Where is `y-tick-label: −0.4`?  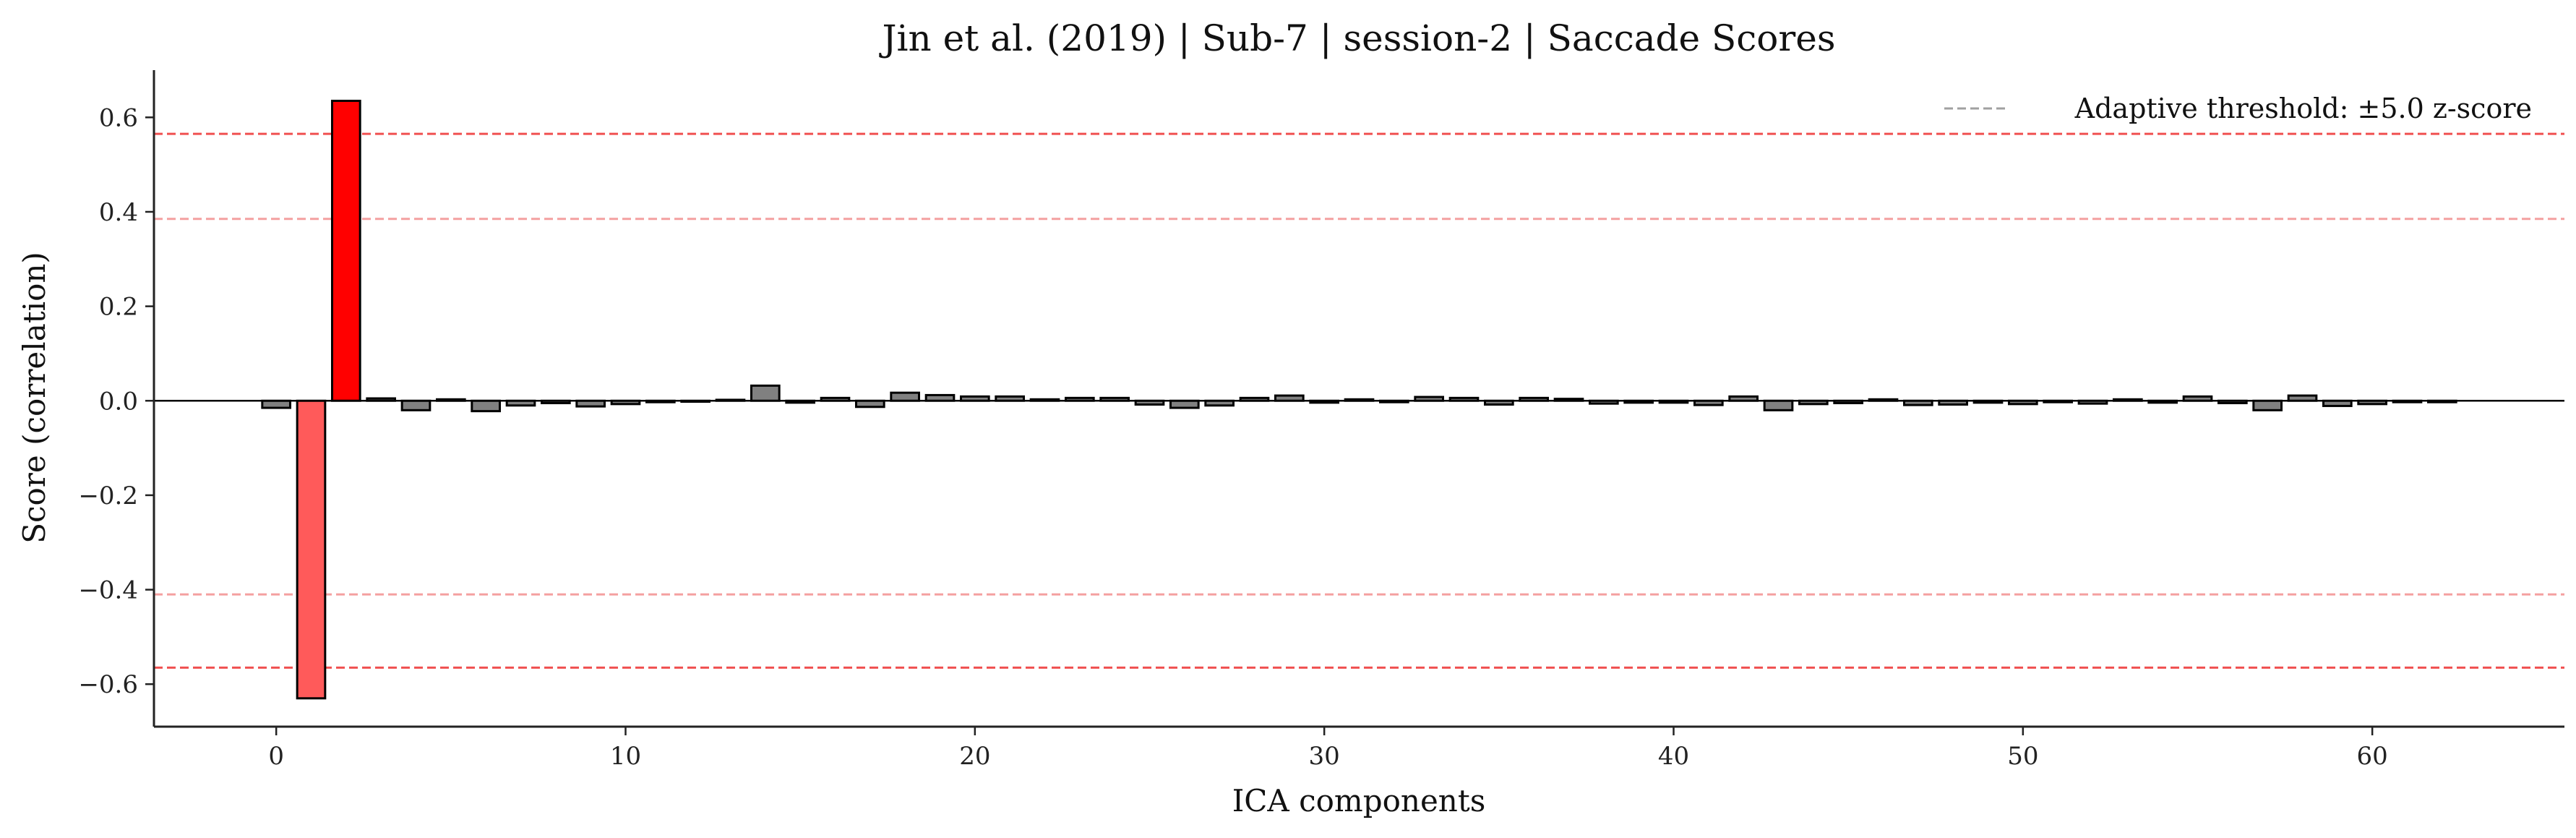 y-tick-label: −0.4 is located at coordinates (108, 590).